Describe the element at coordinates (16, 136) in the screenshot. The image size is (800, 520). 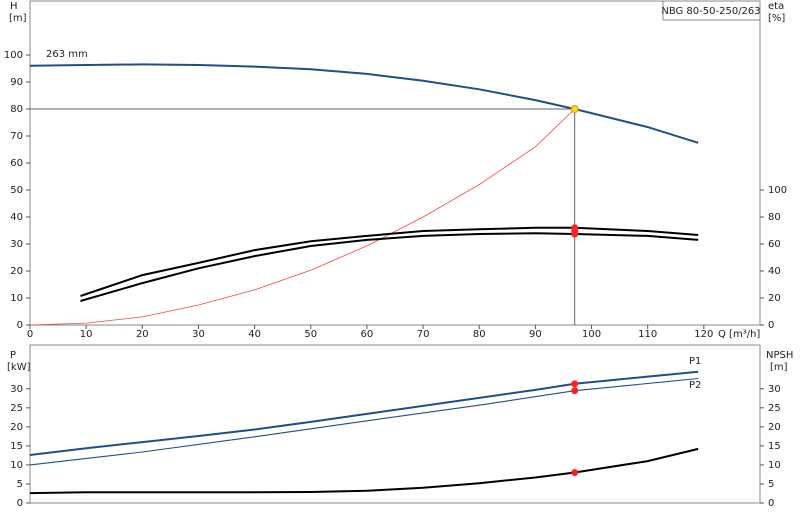
I see `y-tick-label: 70` at that location.